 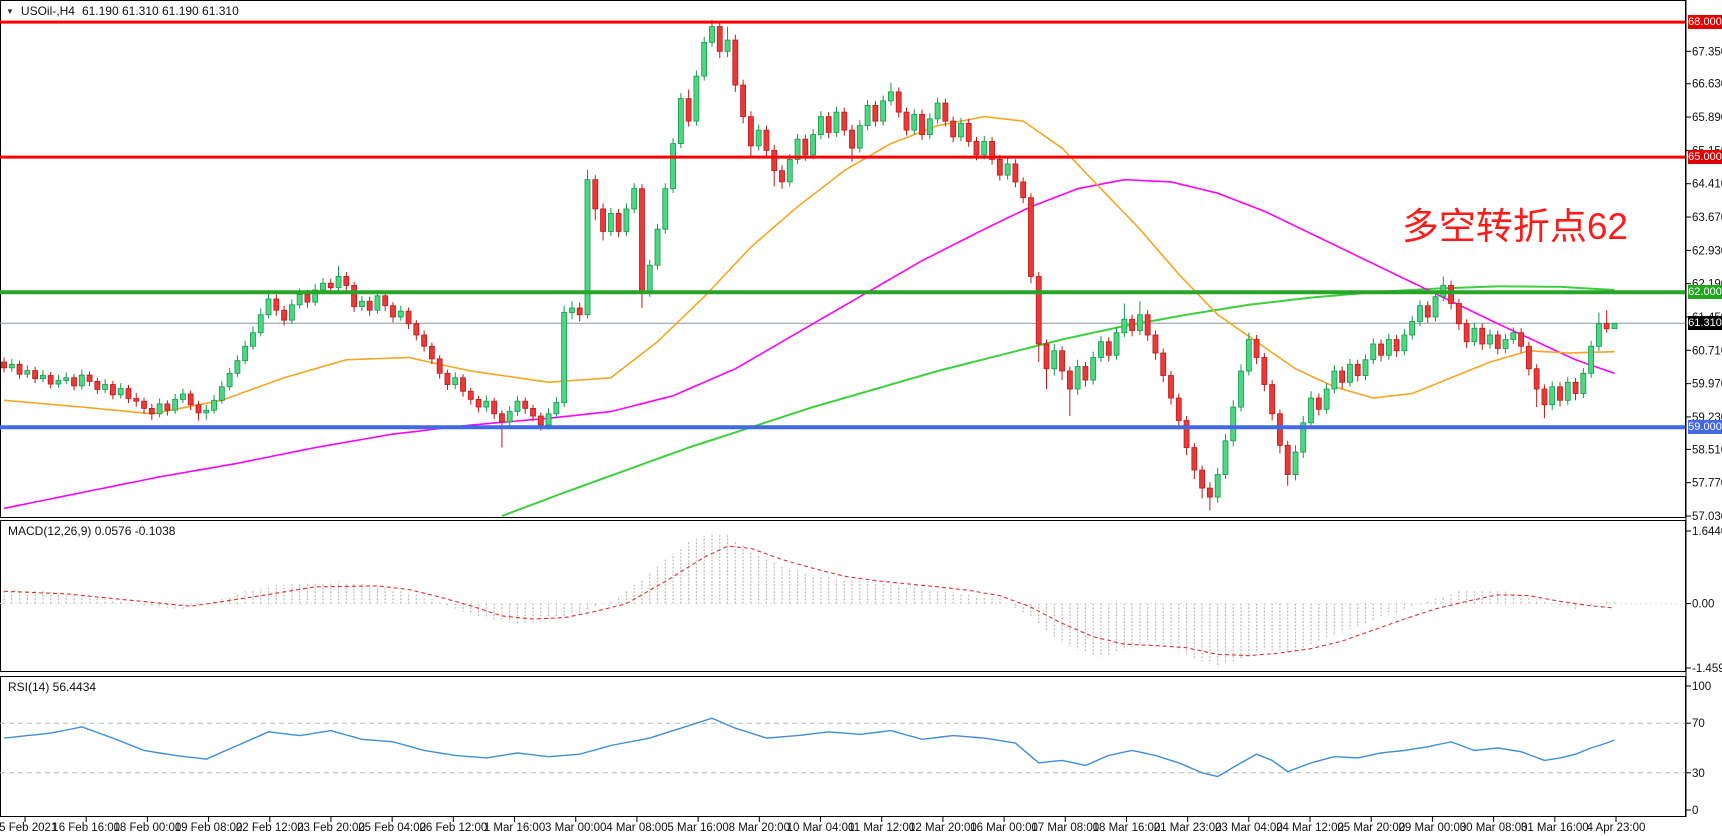 I want to click on price-badge-59.000: 59.000, so click(x=1705, y=427).